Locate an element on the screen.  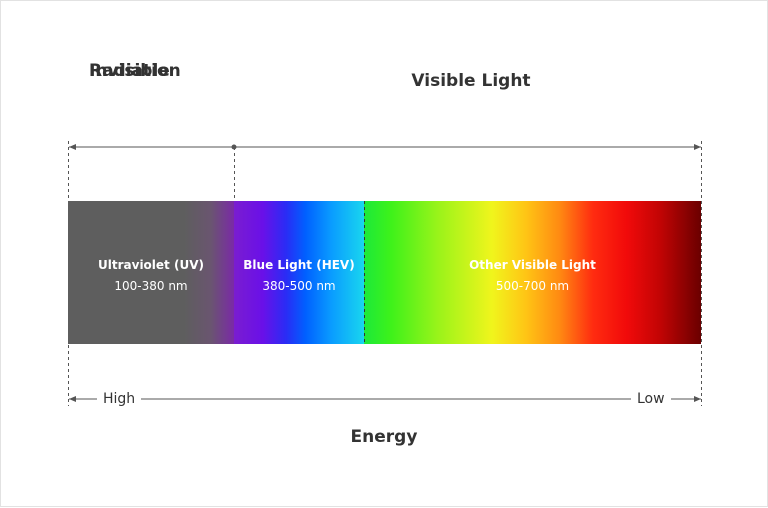
blue-light-range: 380-500 nm is located at coordinates (299, 286).